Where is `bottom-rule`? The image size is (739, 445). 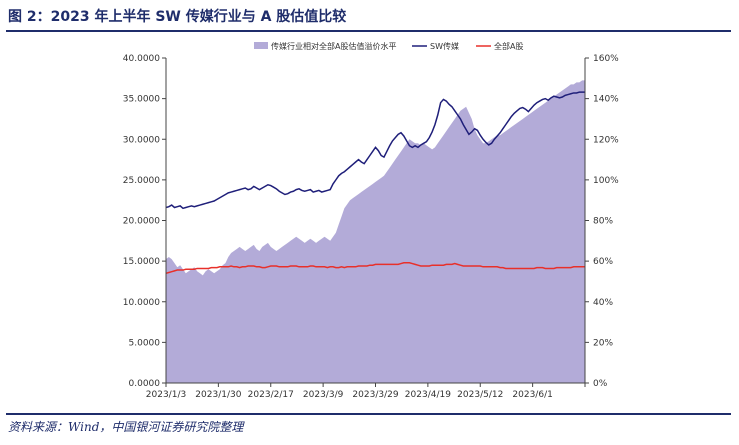
bottom-rule is located at coordinates (368, 414).